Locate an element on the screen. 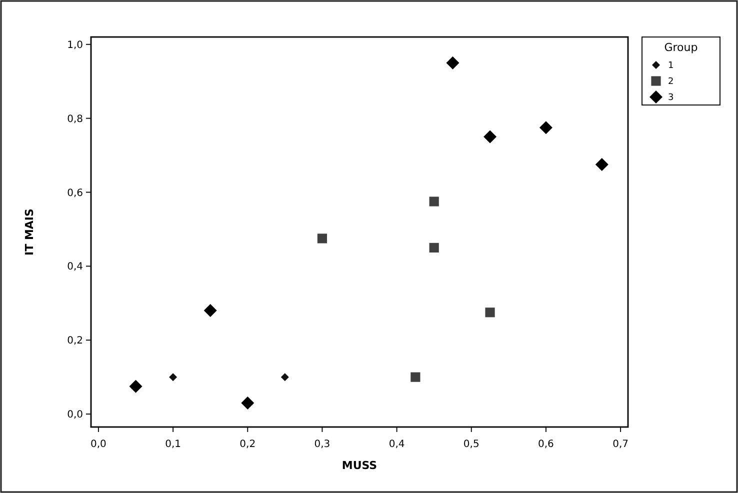 The height and width of the screenshot is (493, 738). x-axis-title: MUSS is located at coordinates (360, 465).